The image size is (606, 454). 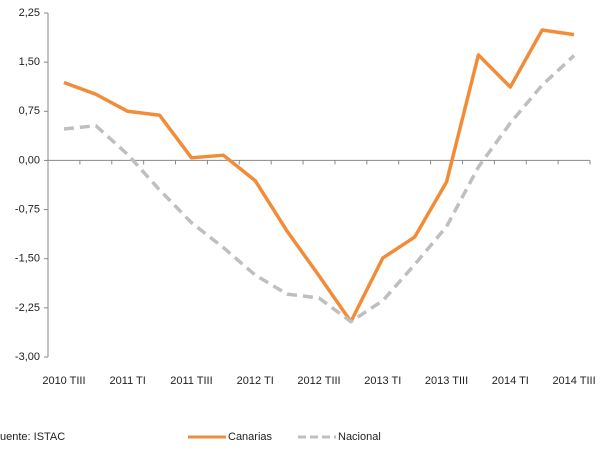 What do you see at coordinates (359, 437) in the screenshot?
I see `legend-label: Nacional` at bounding box center [359, 437].